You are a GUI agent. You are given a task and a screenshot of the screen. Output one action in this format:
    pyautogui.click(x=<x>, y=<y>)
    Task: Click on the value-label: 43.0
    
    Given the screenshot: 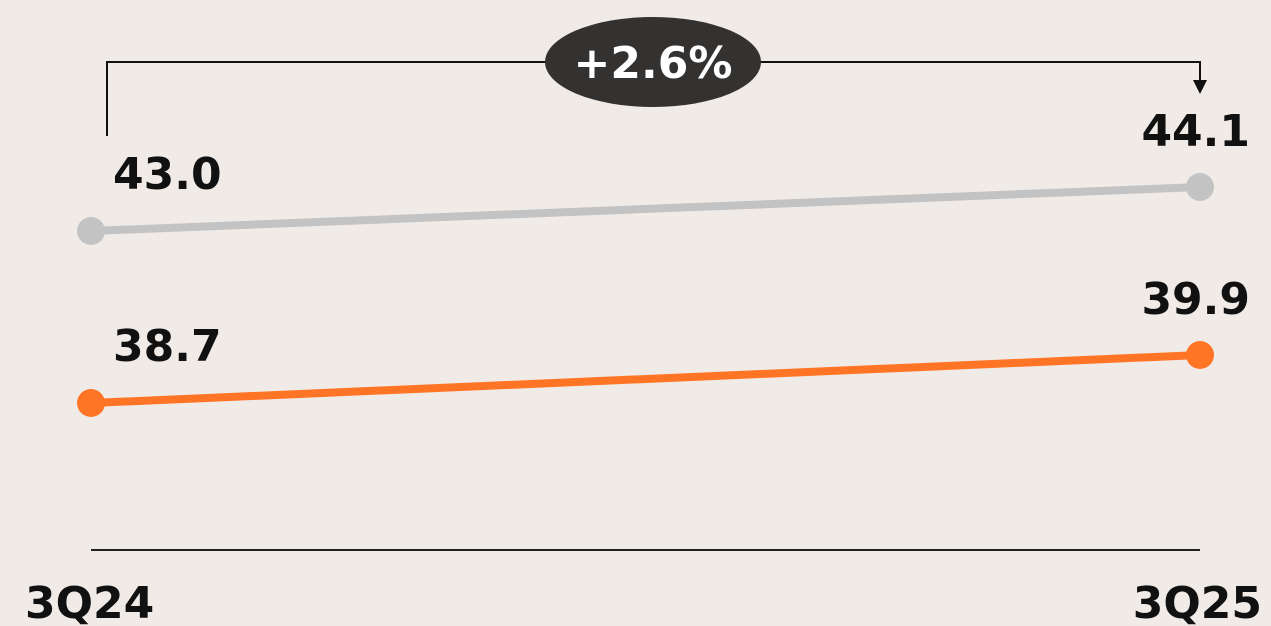 What is the action you would take?
    pyautogui.click(x=167, y=174)
    